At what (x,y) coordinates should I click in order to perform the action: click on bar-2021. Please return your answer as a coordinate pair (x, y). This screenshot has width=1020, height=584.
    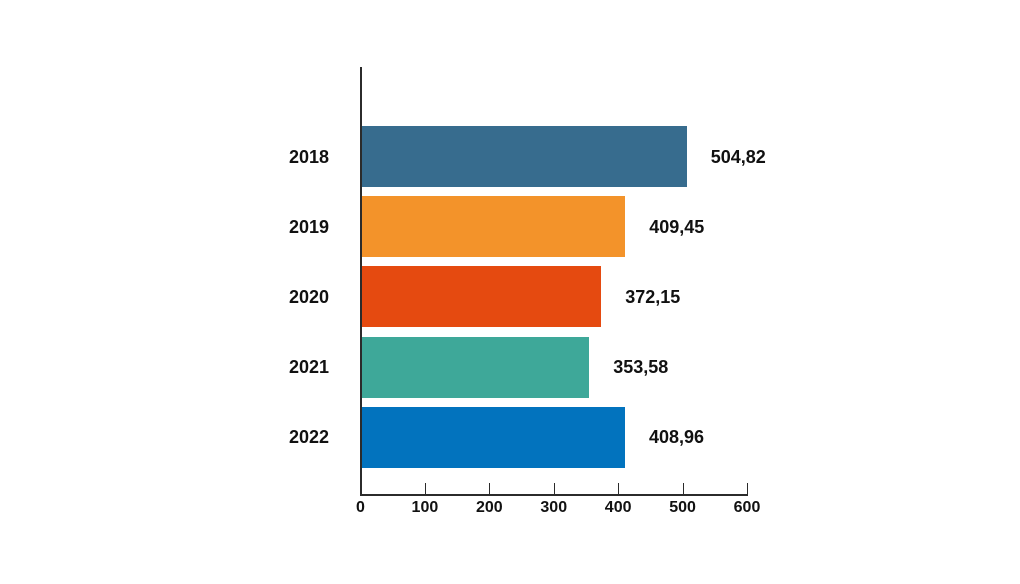
    Looking at the image, I should click on (475, 367).